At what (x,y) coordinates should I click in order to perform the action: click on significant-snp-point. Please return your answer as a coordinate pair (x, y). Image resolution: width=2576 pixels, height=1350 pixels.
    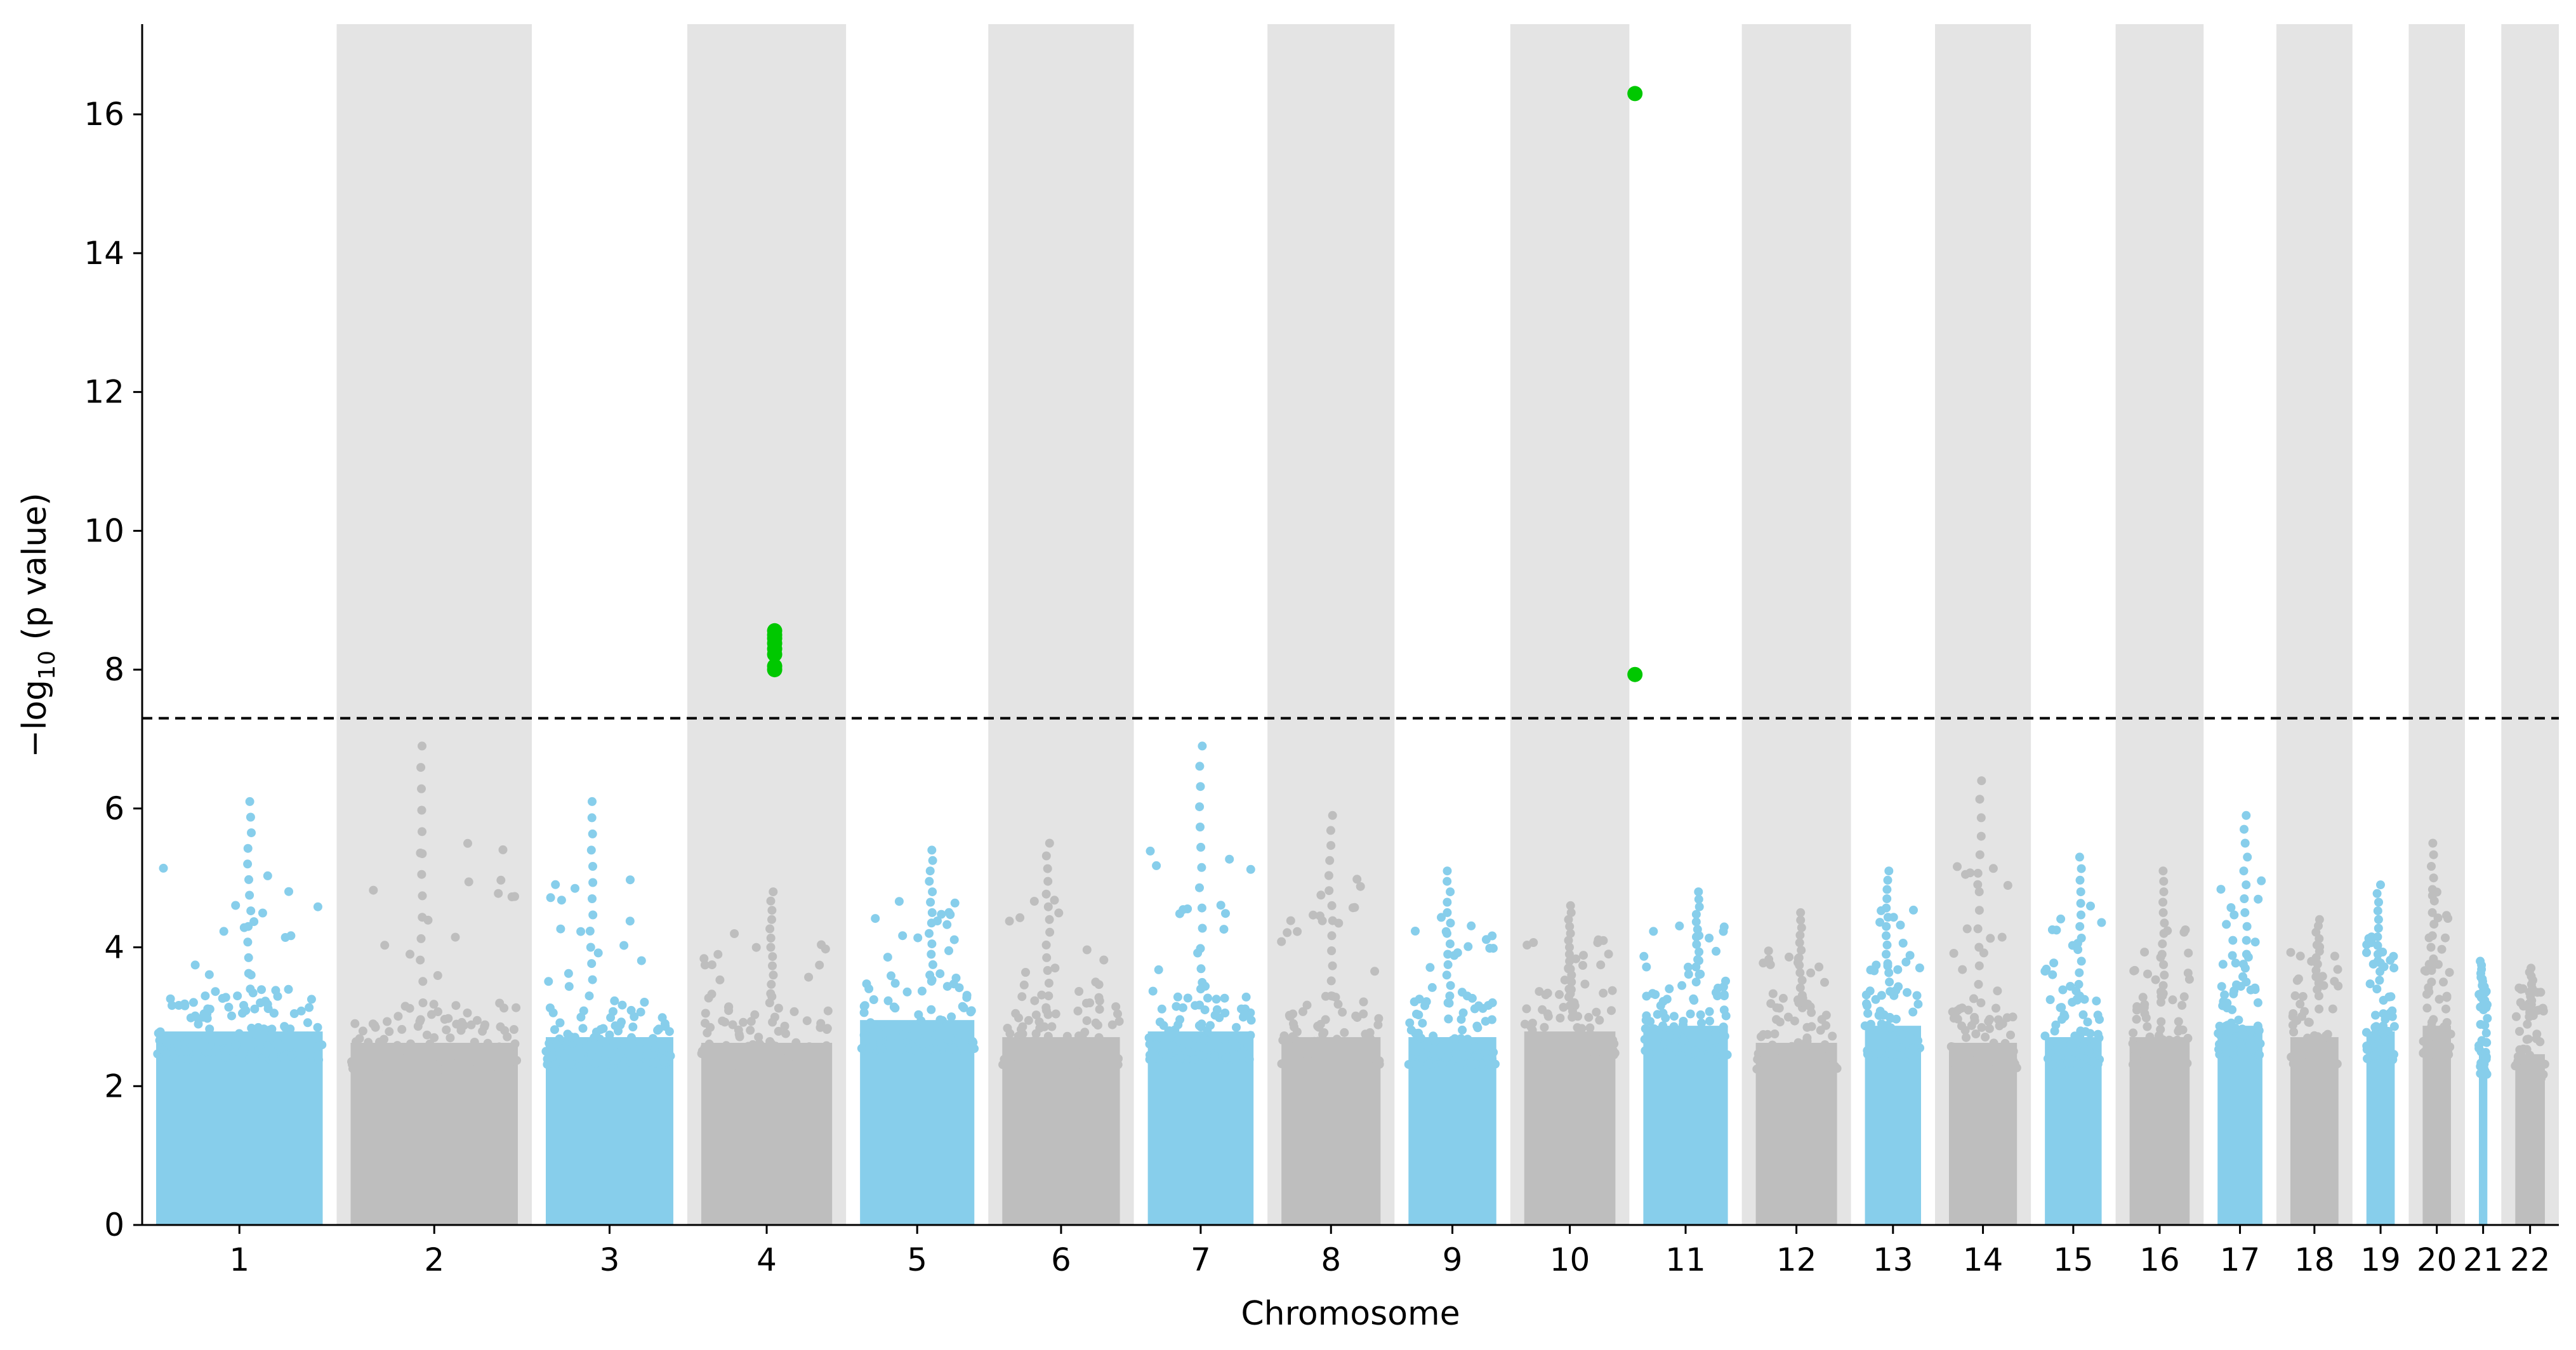
    Looking at the image, I should click on (775, 655).